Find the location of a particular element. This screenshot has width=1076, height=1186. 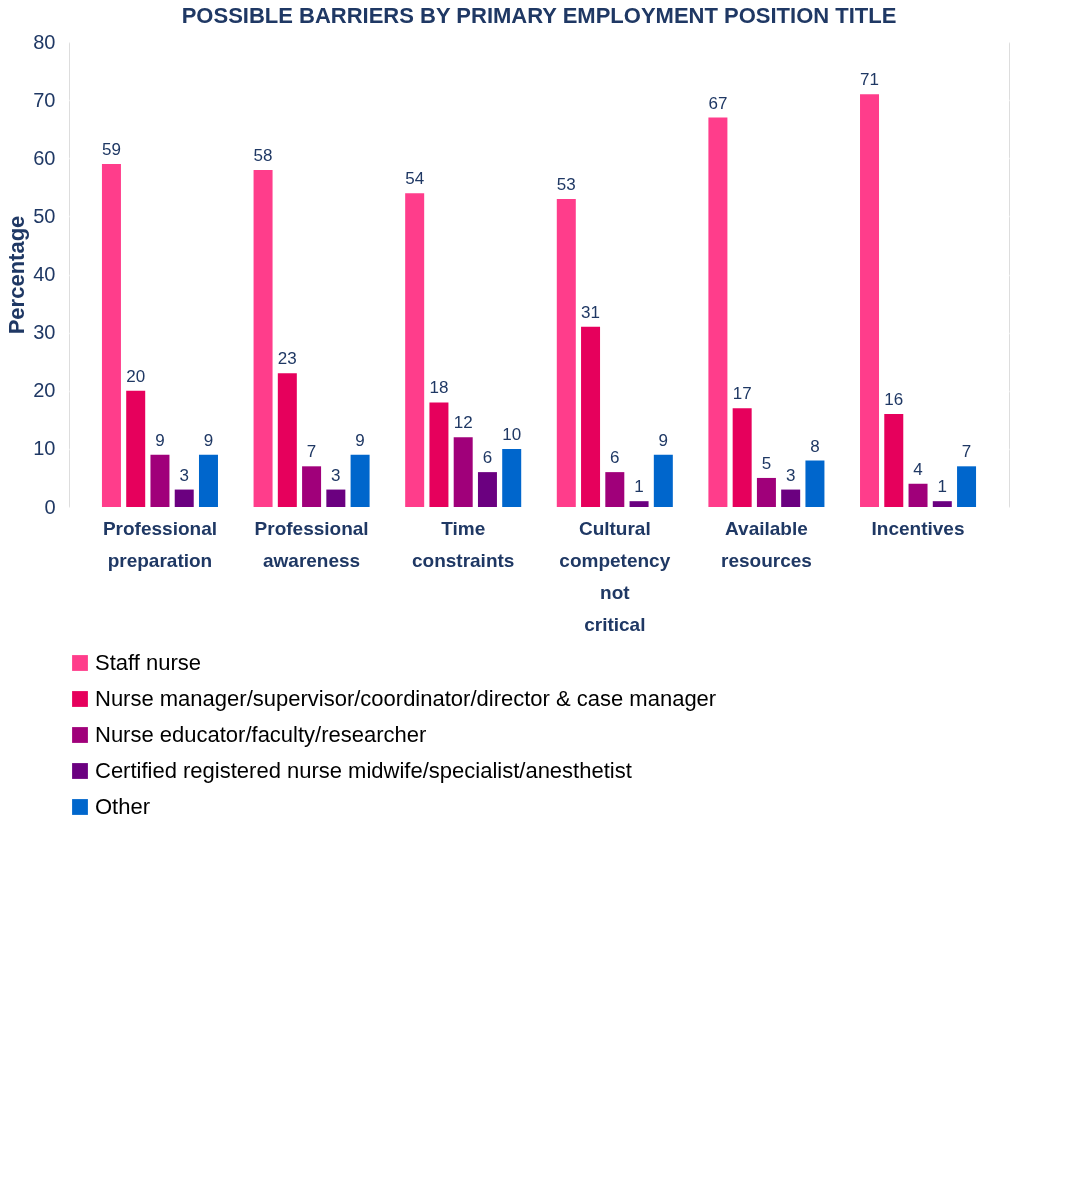

chart-title: POSSIBLE BARRIERS BY PRIMARY EMPLOYMENT POSITION TITLE is located at coordinates (539, 15).